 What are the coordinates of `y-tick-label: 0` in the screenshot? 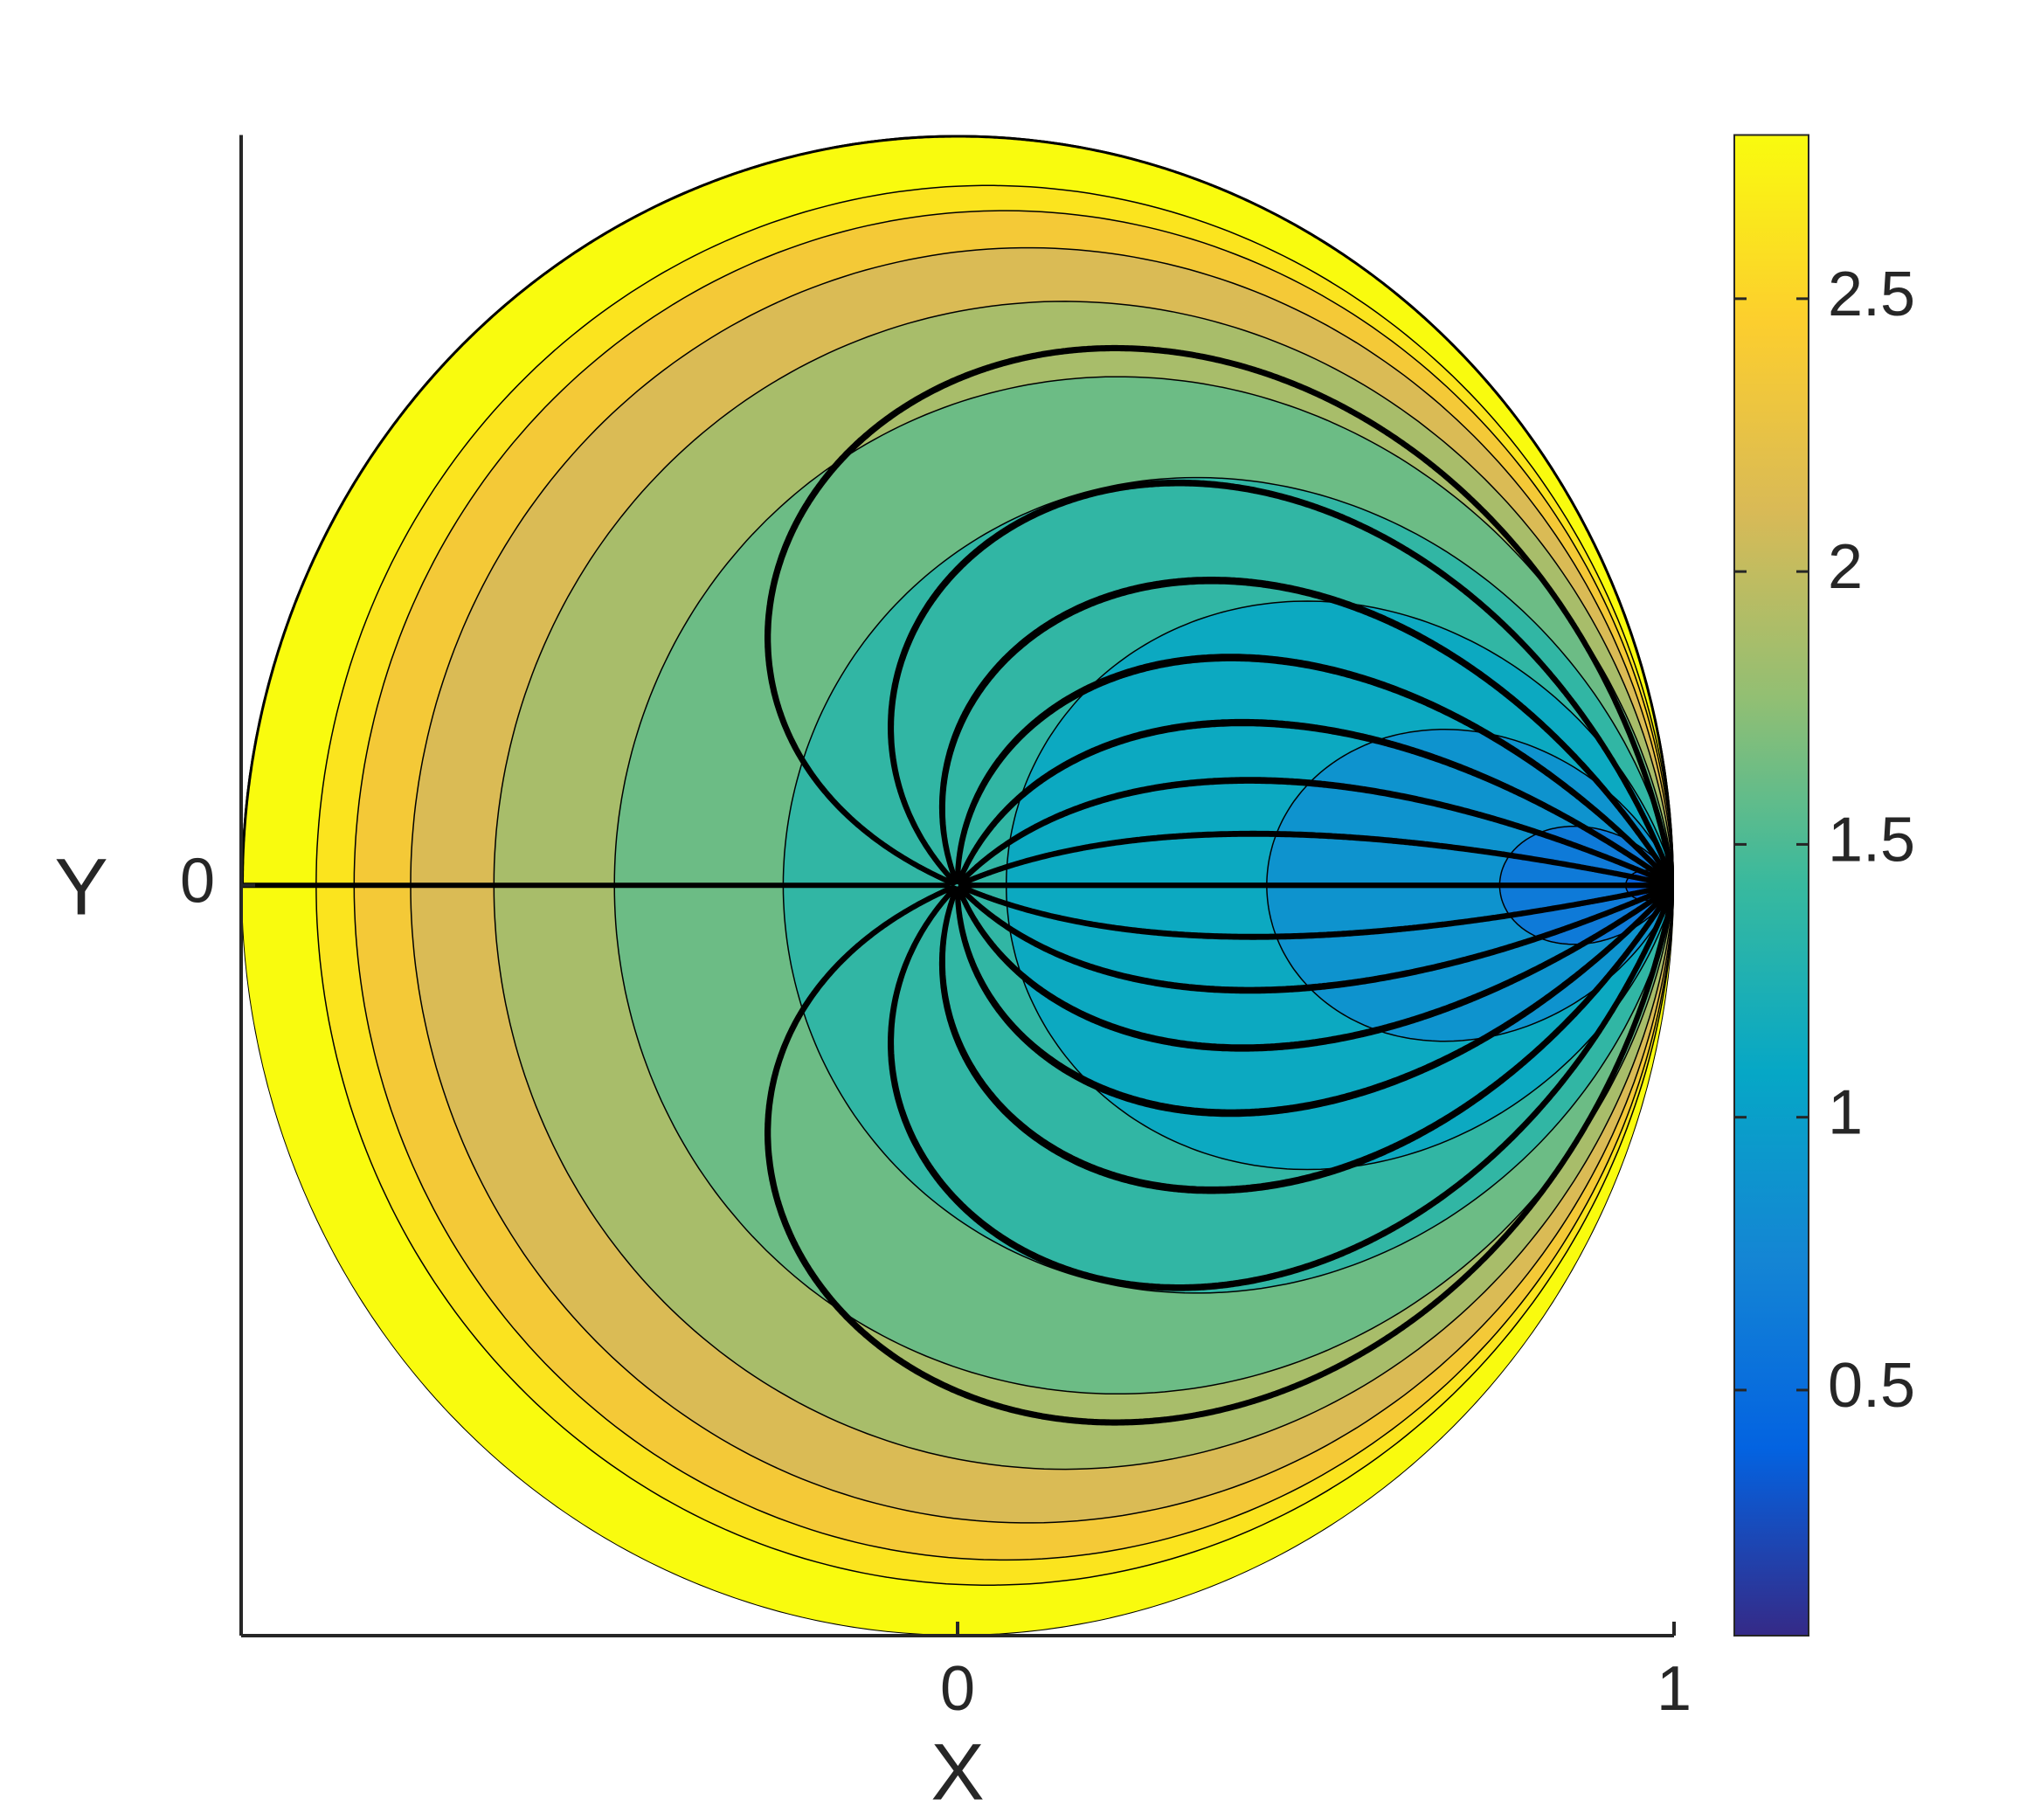 It's located at (197, 881).